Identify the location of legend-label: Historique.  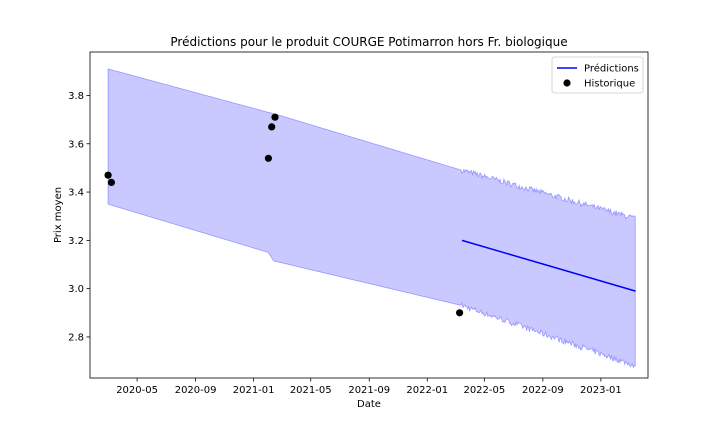
(609, 84).